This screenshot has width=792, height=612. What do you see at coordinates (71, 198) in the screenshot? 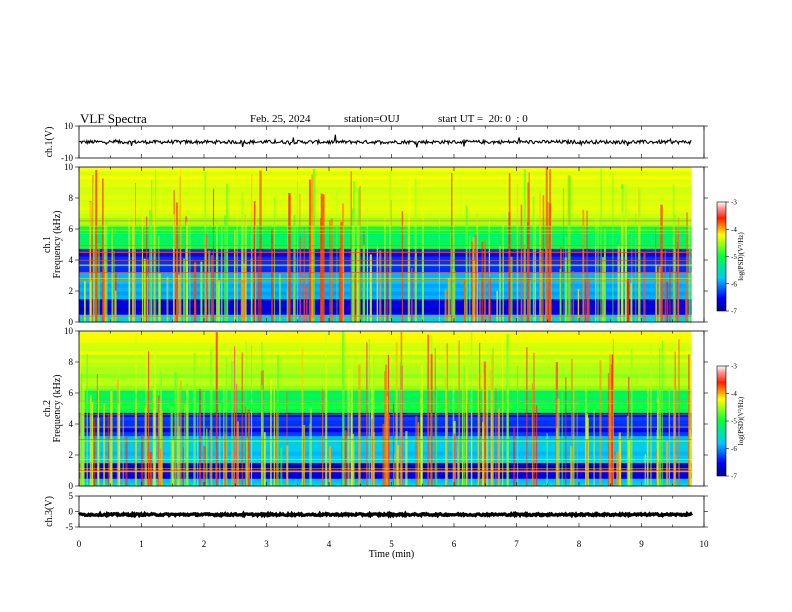
I see `ch1-spectrogram-ytick-label: 8` at bounding box center [71, 198].